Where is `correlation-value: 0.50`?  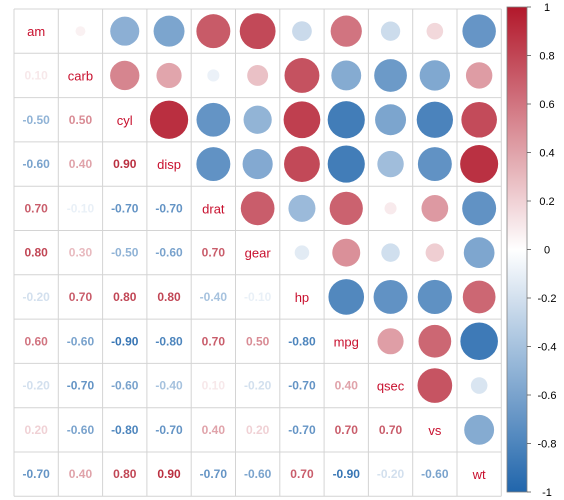
correlation-value: 0.50 is located at coordinates (81, 120).